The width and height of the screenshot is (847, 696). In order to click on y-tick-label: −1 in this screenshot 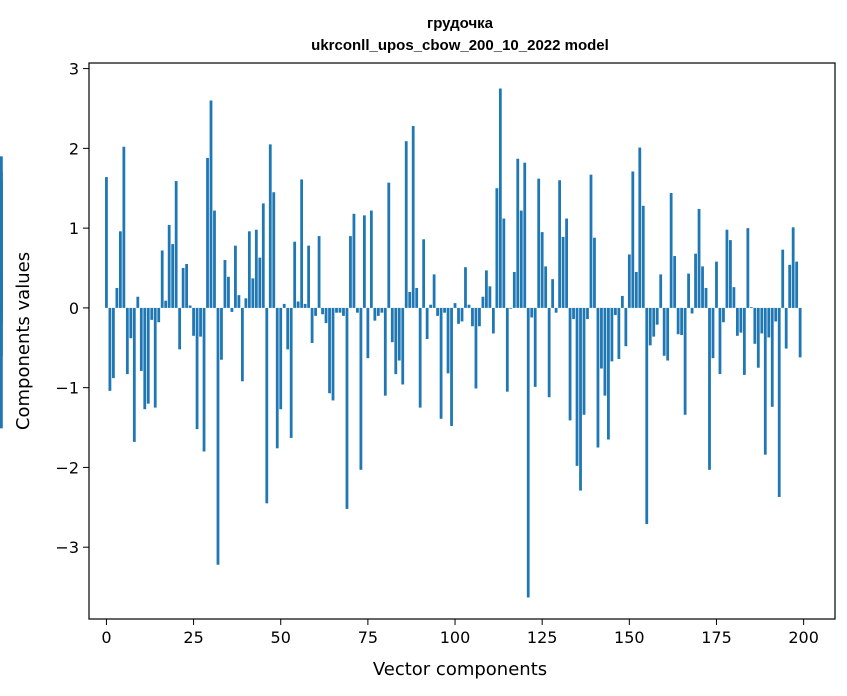, I will do `click(67, 388)`.